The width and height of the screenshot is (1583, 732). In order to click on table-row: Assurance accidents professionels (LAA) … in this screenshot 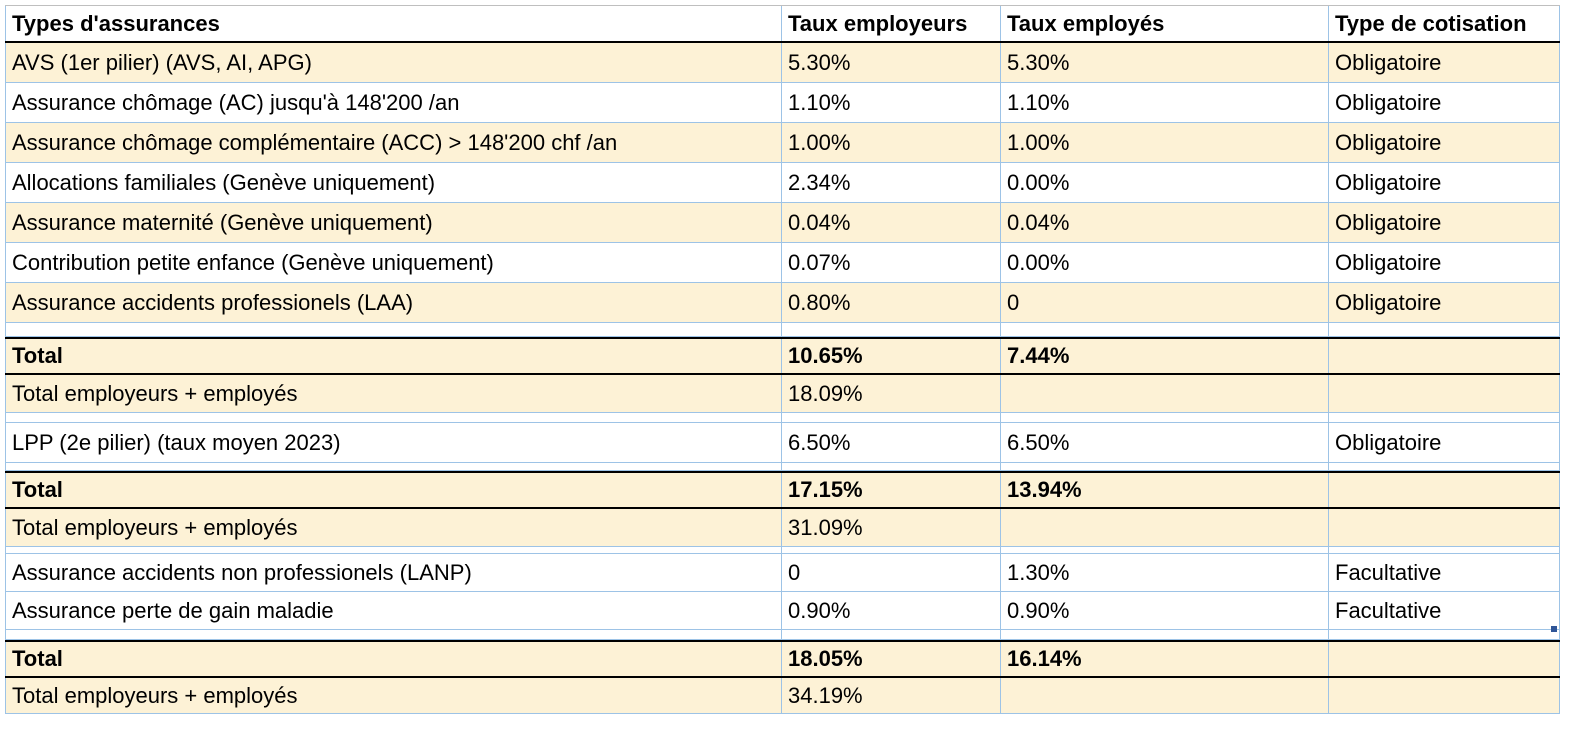, I will do `click(782, 303)`.